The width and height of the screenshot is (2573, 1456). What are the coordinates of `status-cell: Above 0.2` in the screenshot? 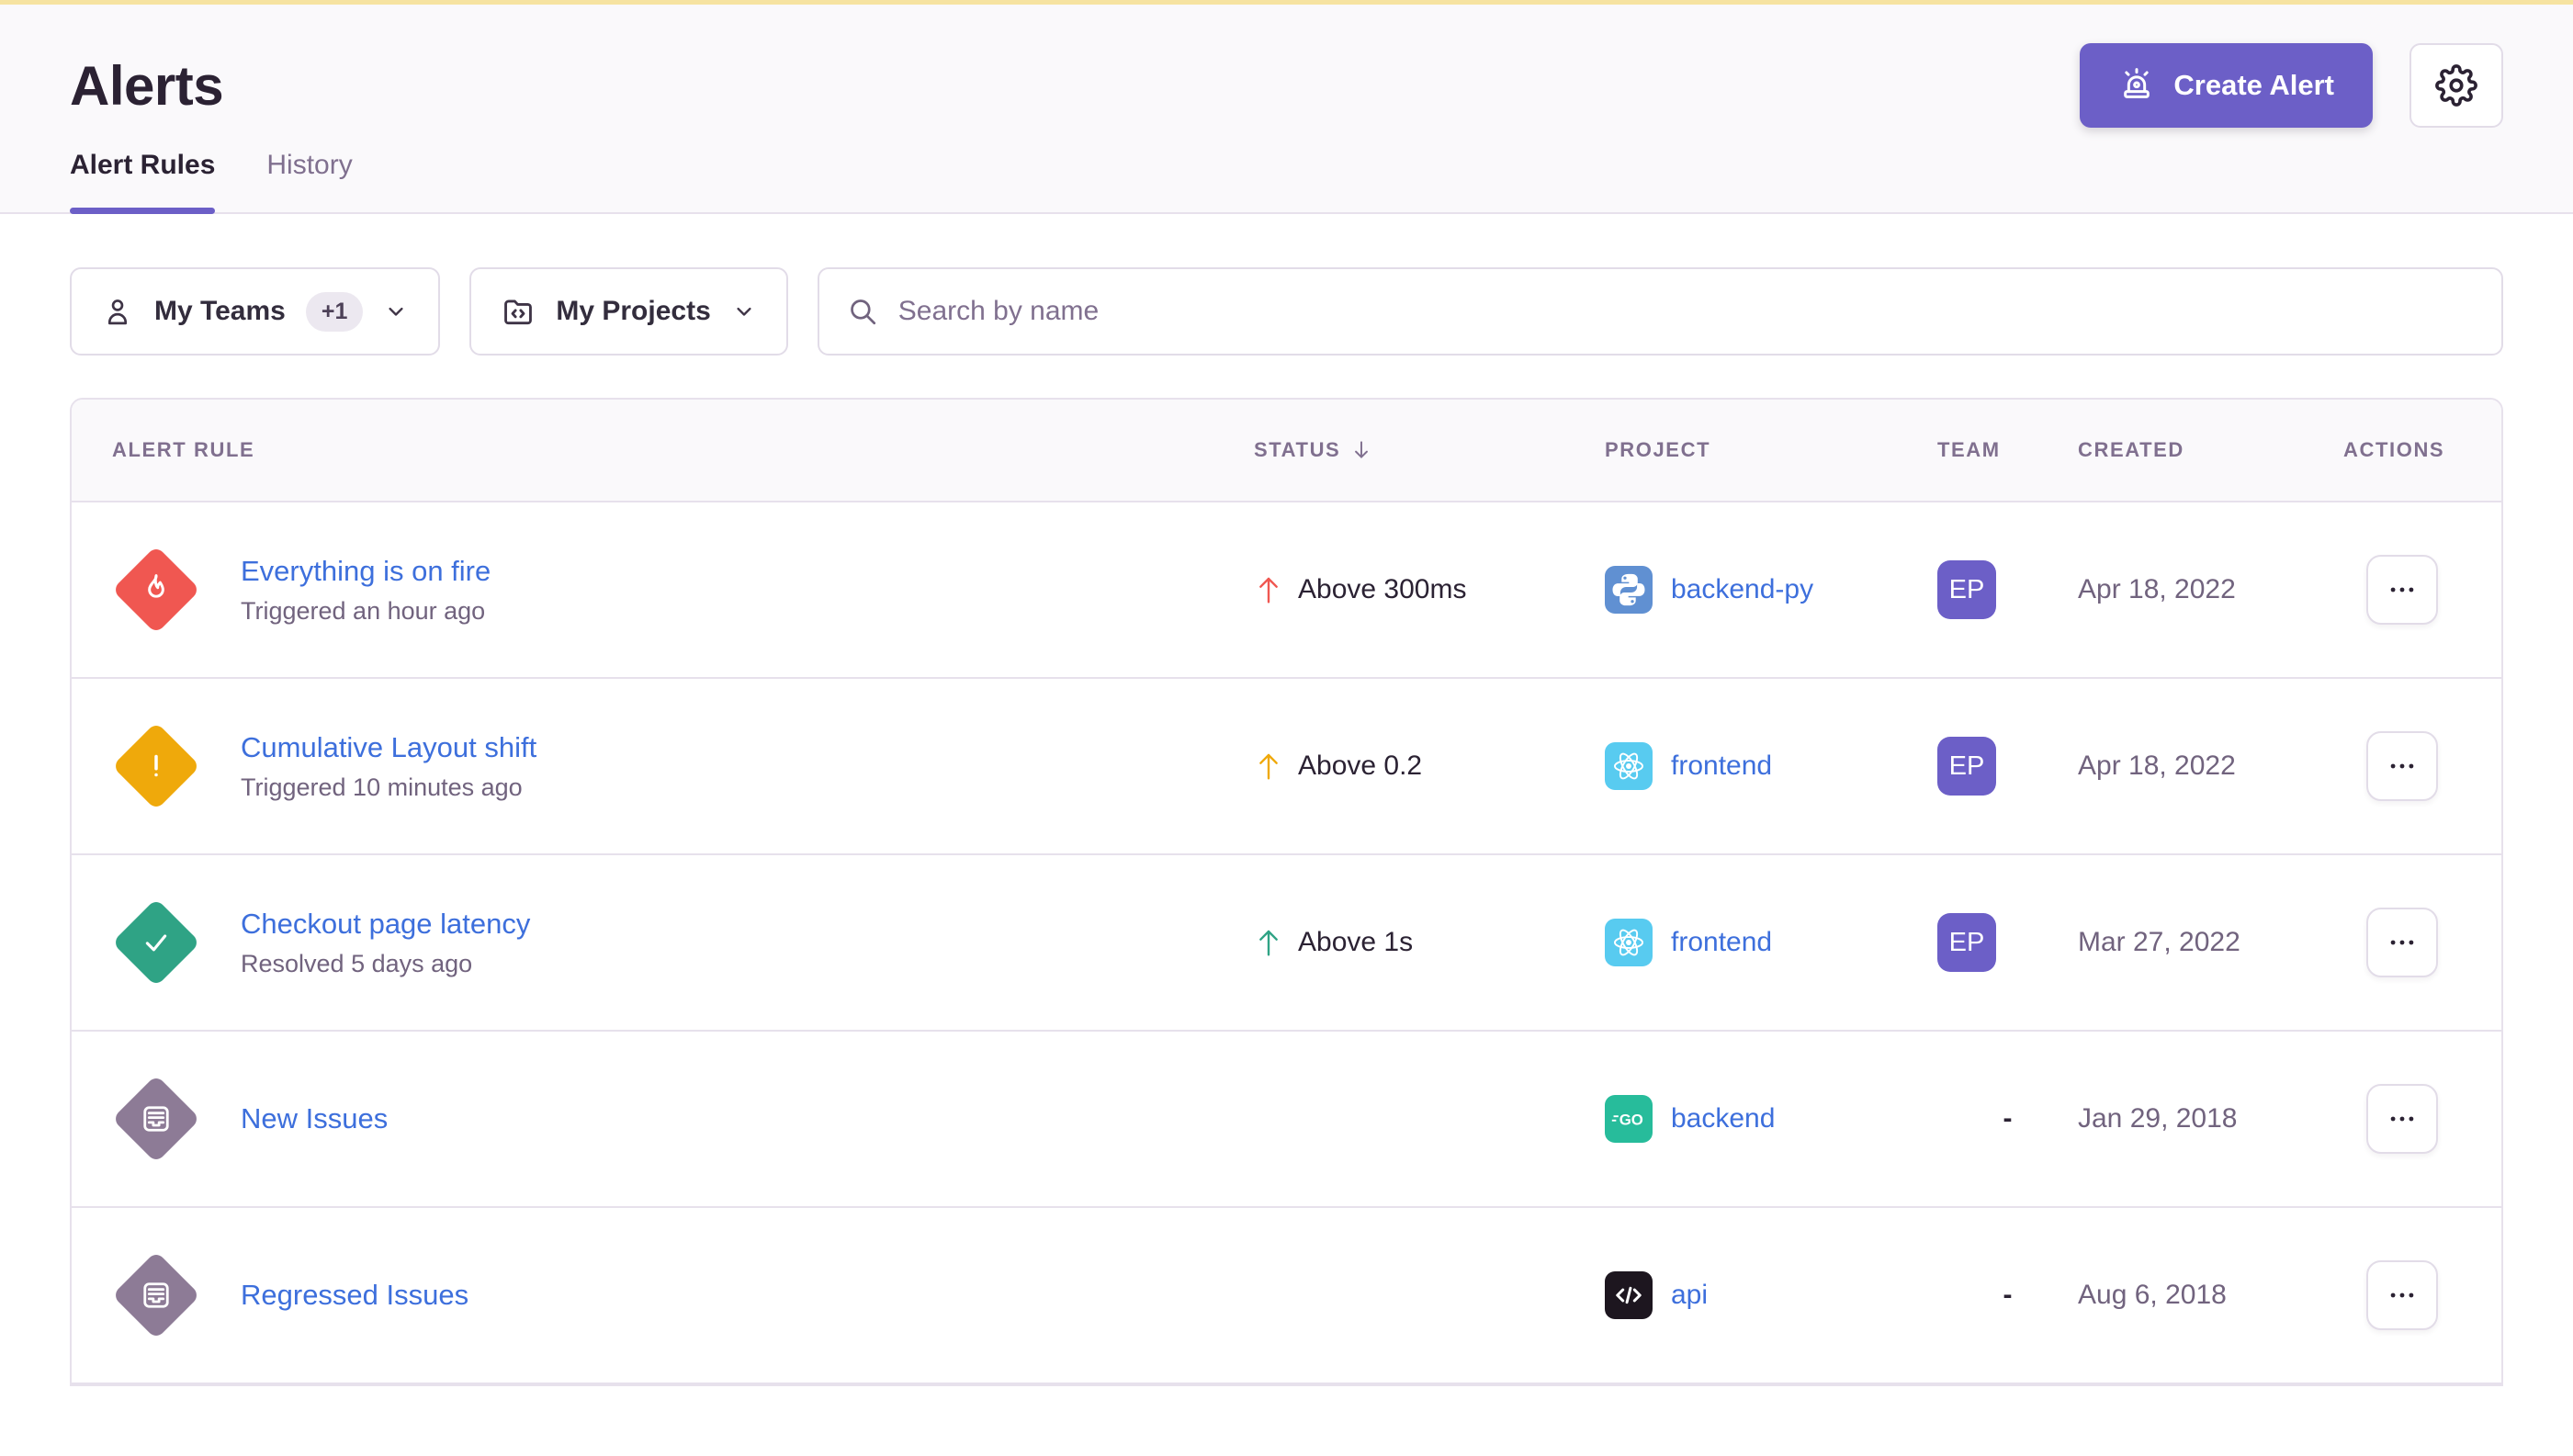 It's located at (1429, 766).